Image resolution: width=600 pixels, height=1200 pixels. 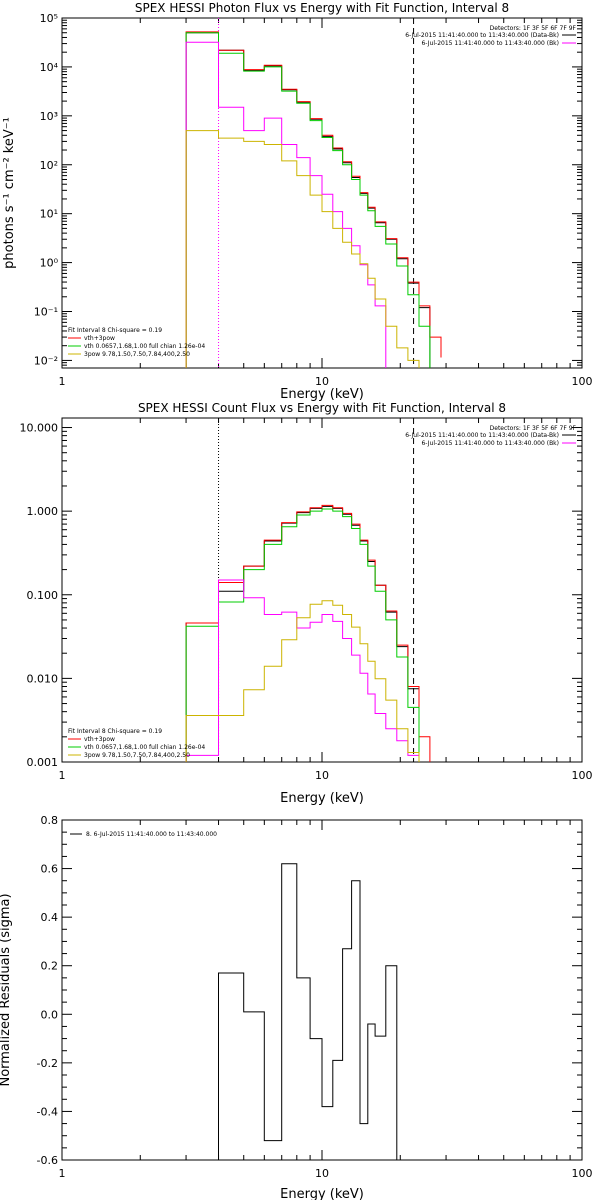 I want to click on y-tick-label: 0.8, so click(x=50, y=820).